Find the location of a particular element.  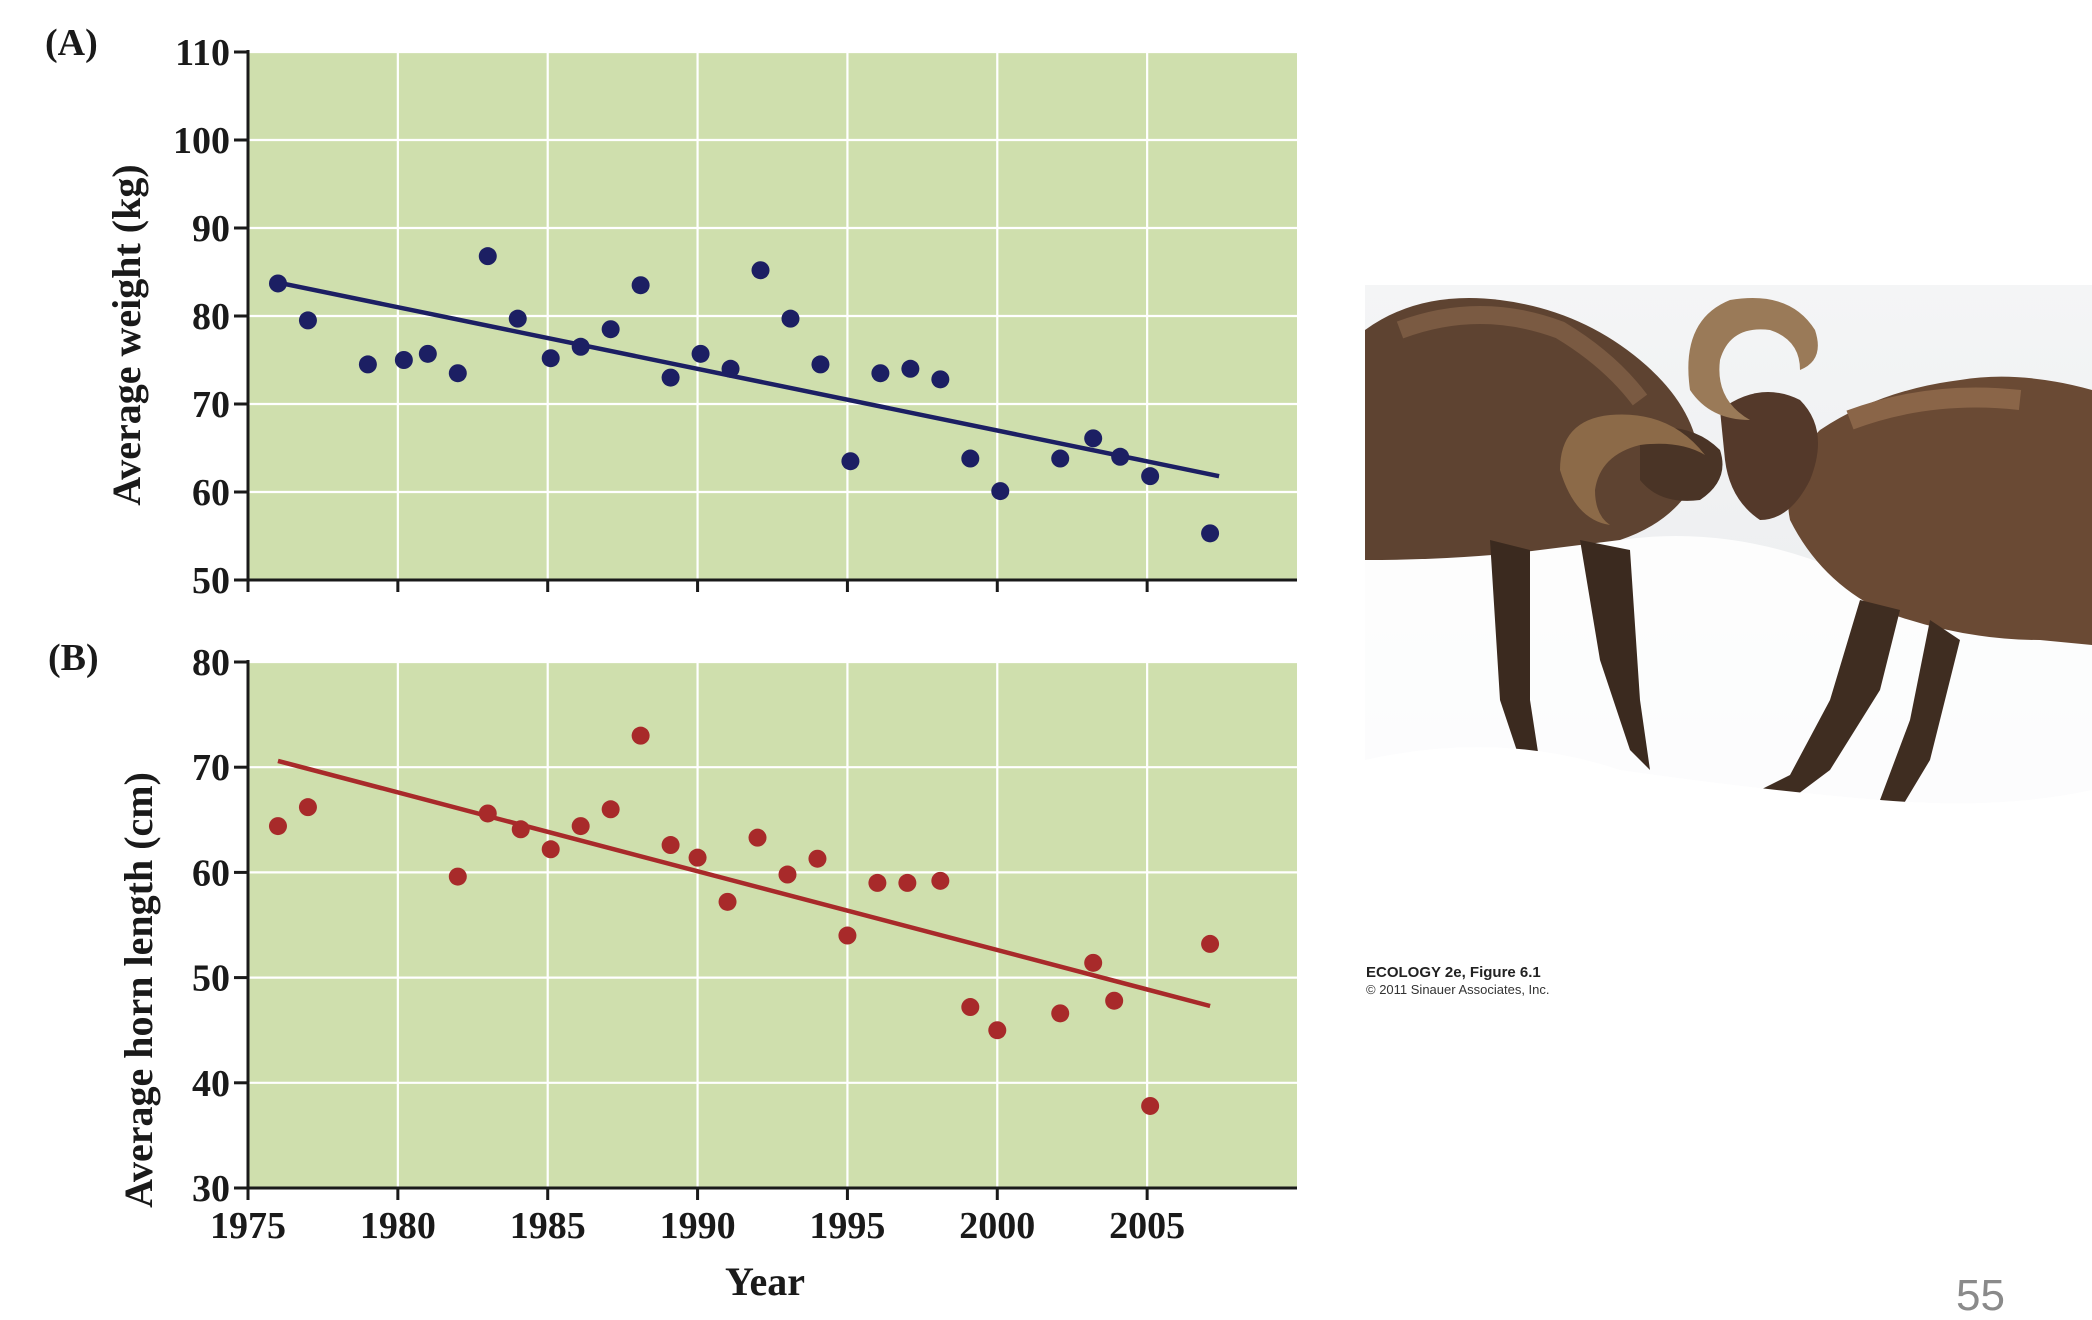

photo-copyright: © 2011 Sinauer Associates, Inc. is located at coordinates (1458, 989).